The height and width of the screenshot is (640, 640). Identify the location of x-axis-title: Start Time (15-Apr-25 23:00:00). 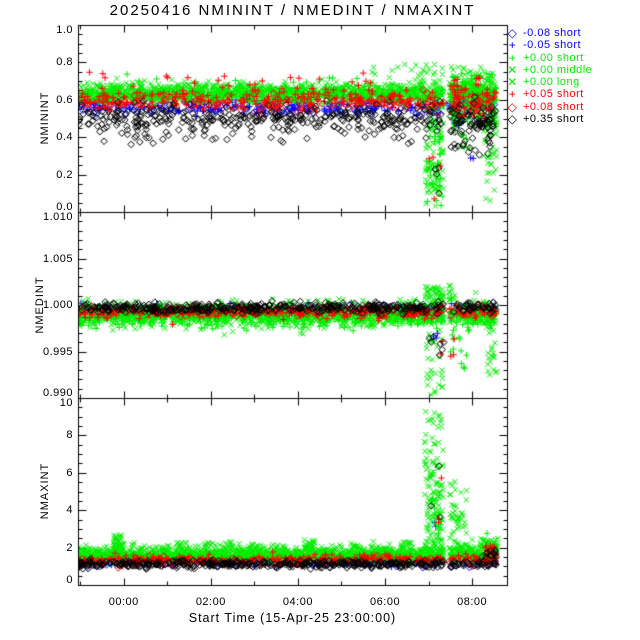
(292, 618).